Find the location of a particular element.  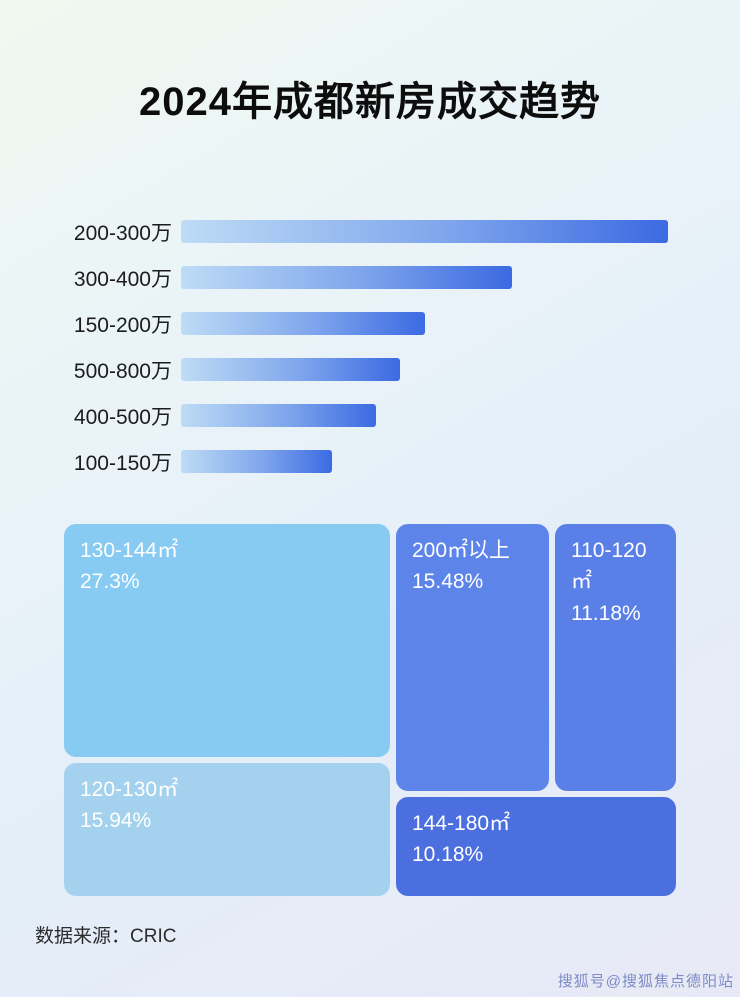

cell-label: 144-180㎡ is located at coordinates (461, 823).